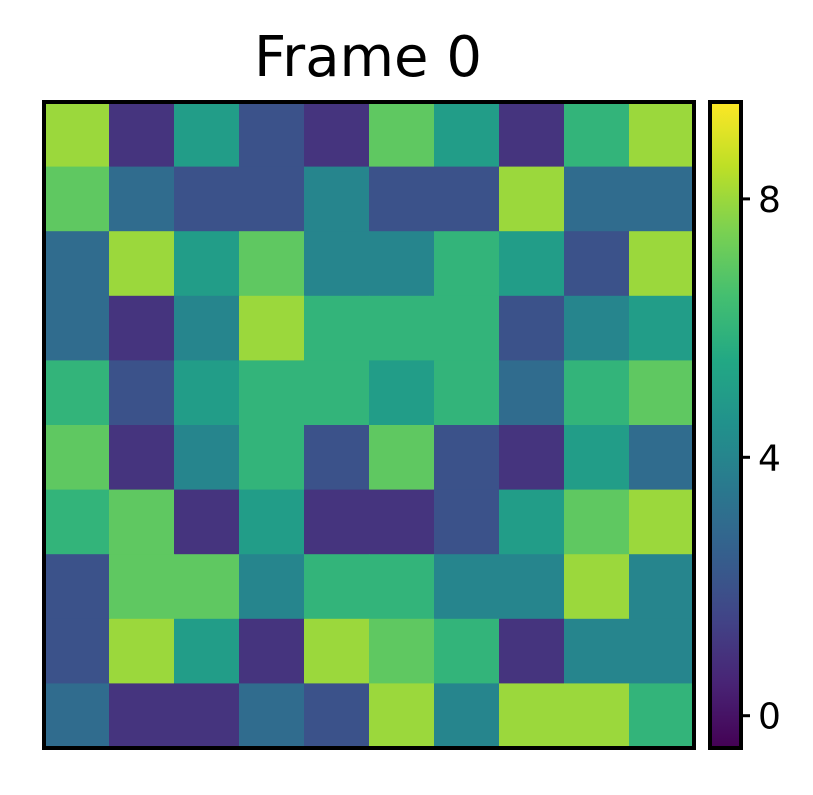  I want to click on colorbar-tick-label: 0, so click(769, 717).